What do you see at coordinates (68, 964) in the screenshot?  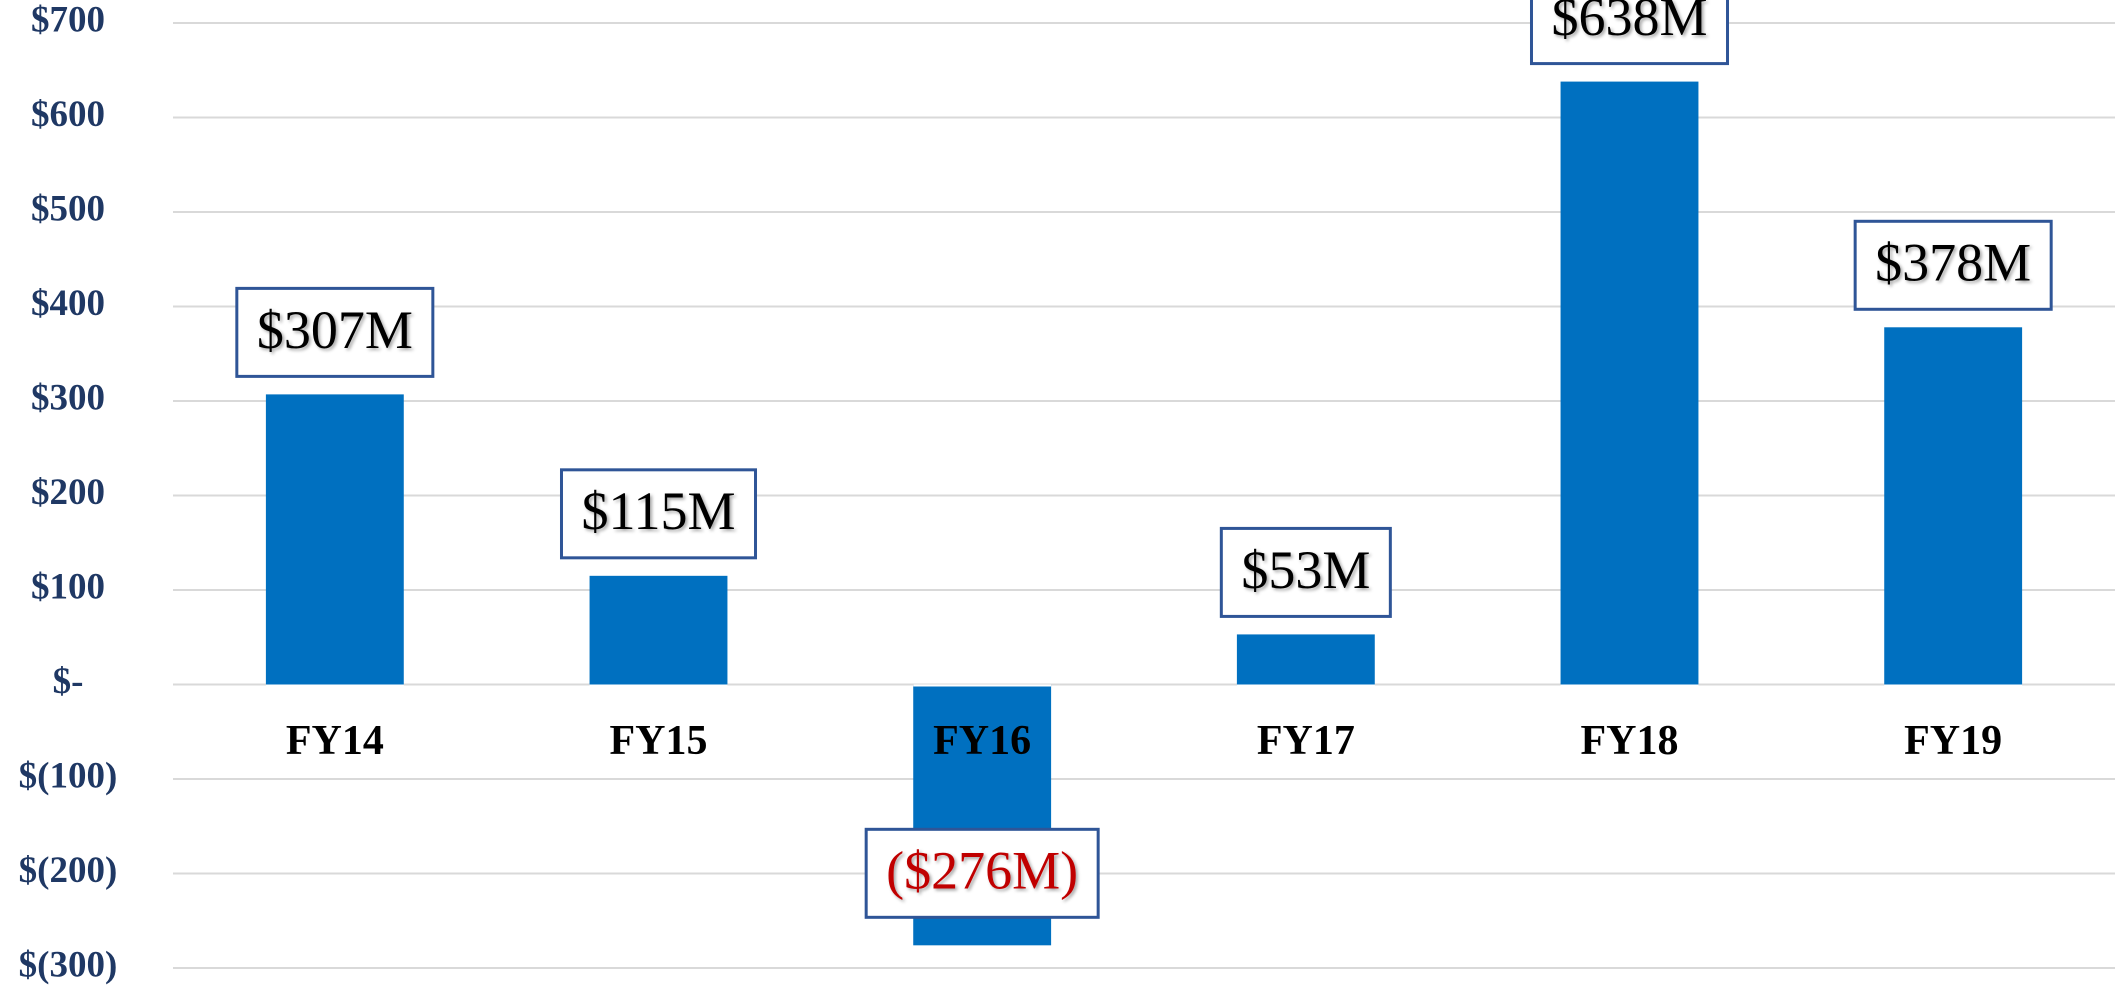 I see `y-tick-label: $(300)` at bounding box center [68, 964].